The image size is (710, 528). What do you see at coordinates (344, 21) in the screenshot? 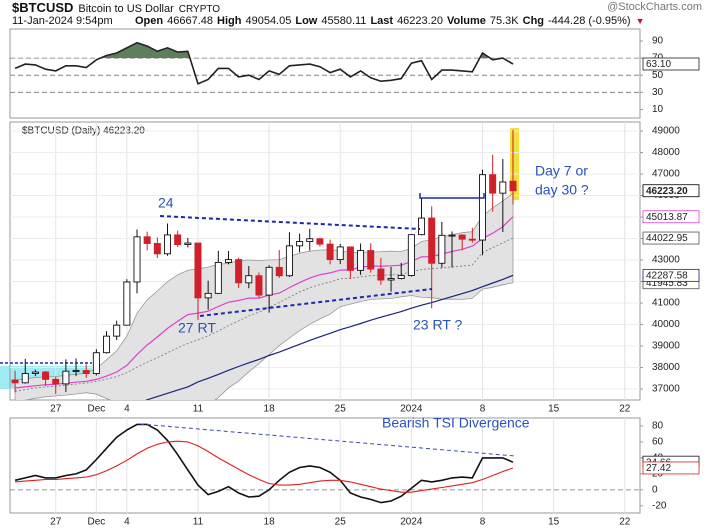
I see `stat-value: 45580.11` at bounding box center [344, 21].